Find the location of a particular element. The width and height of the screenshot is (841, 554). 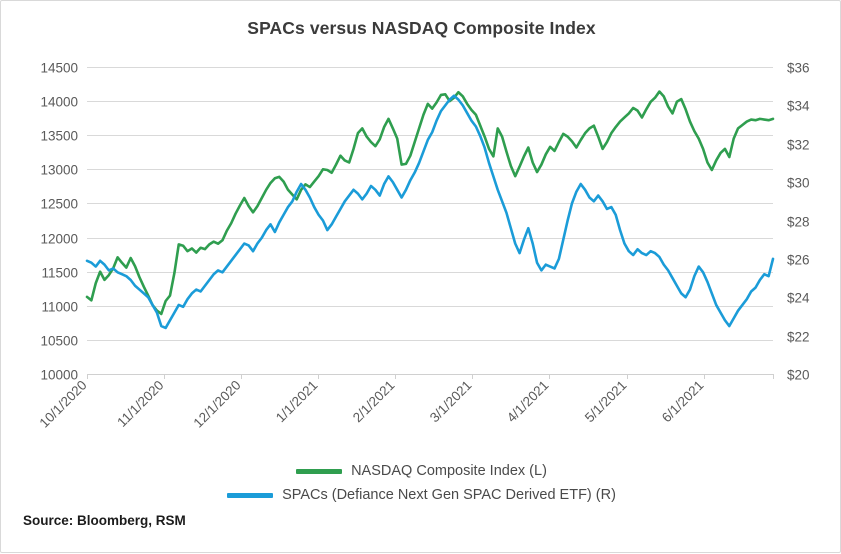

y-axis-right-tick: $32 is located at coordinates (798, 144).